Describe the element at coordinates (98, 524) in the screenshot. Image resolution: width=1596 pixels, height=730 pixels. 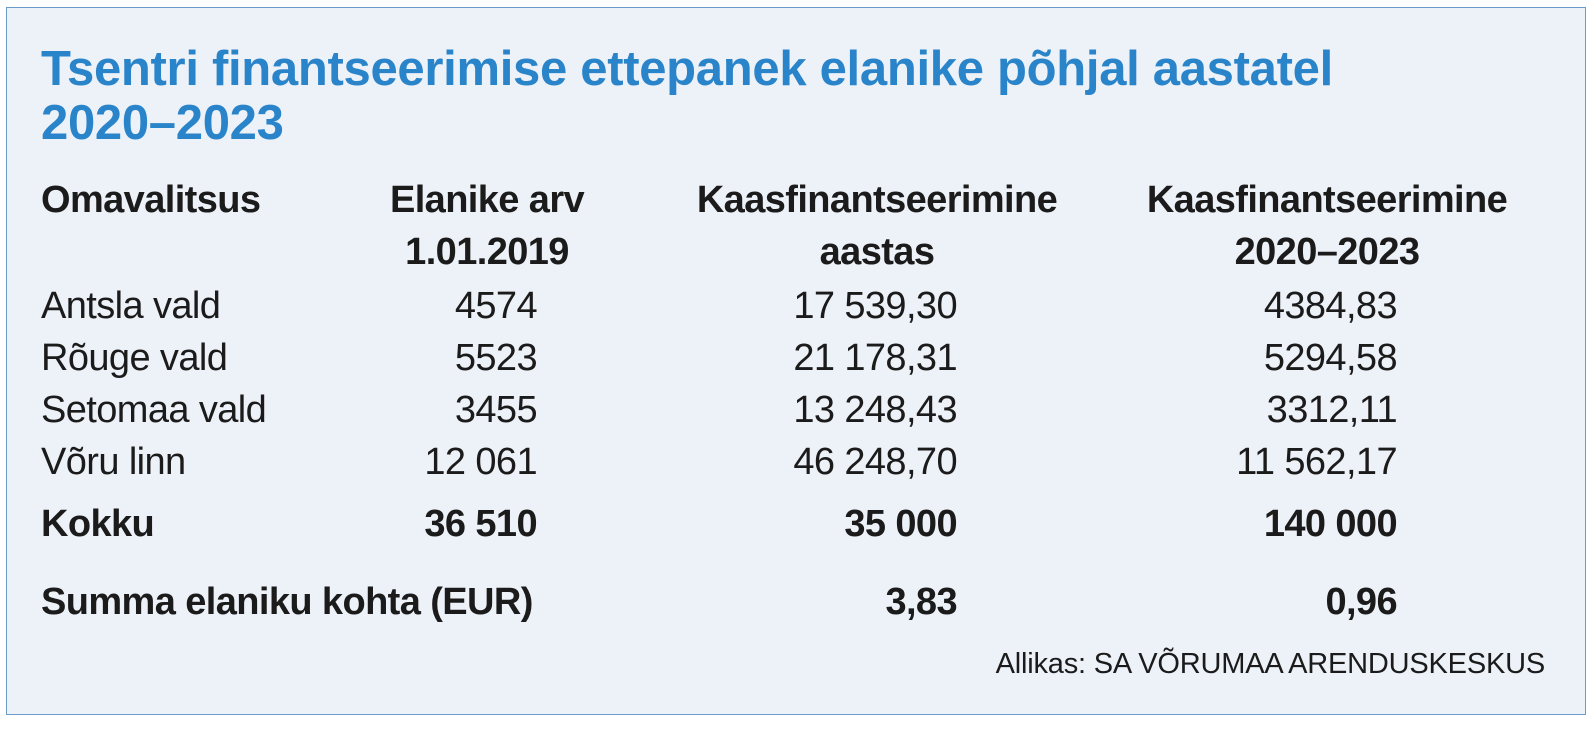
I see `totals-label: Kokku` at that location.